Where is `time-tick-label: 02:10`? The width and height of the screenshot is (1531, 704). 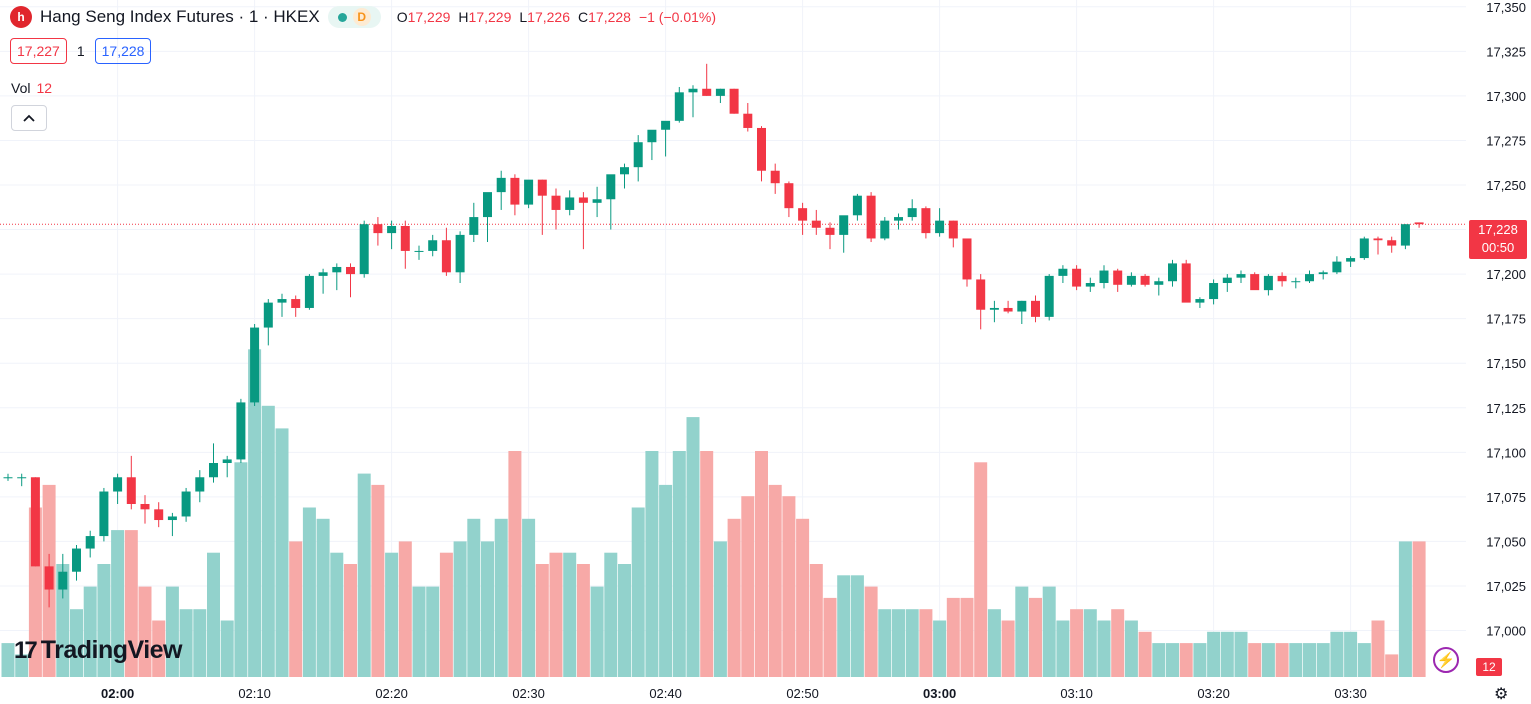 time-tick-label: 02:10 is located at coordinates (254, 693).